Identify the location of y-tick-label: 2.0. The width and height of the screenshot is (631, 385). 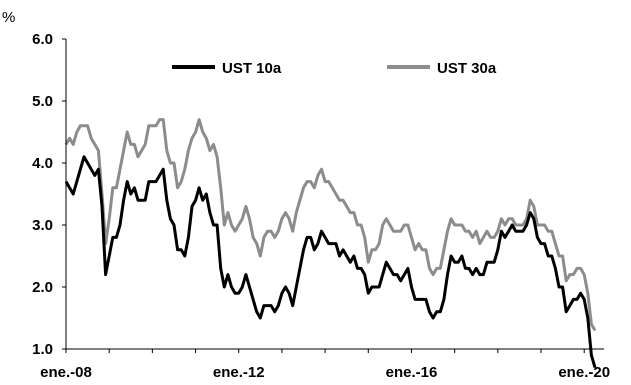
(42, 287).